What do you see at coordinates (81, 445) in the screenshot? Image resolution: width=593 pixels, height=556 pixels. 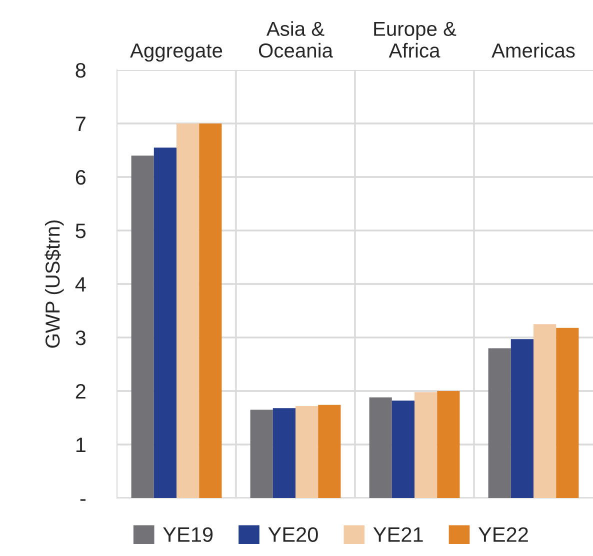 I see `y-tick-label: 1` at bounding box center [81, 445].